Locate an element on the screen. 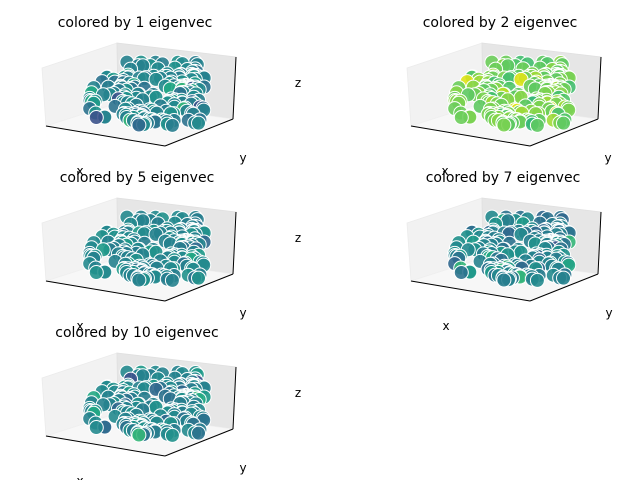 This screenshot has width=640, height=480. subplot-5: colored by 10 eigenvec x y z is located at coordinates (171, 402).